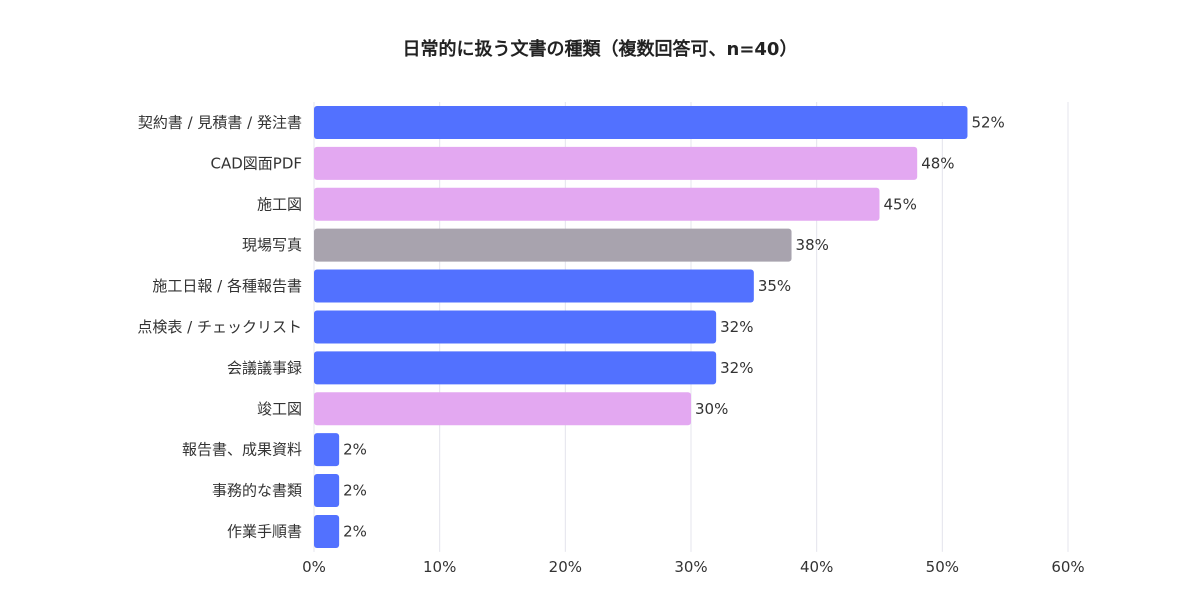 Image resolution: width=1200 pixels, height=612 pixels. I want to click on x-tick-label: 20%, so click(565, 567).